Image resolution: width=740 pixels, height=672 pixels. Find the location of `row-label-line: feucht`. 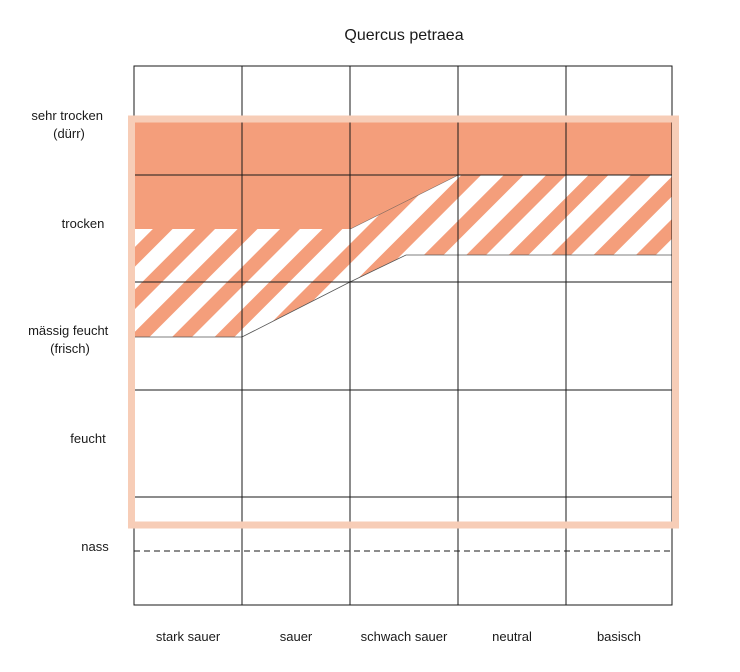

row-label-line: feucht is located at coordinates (88, 438).